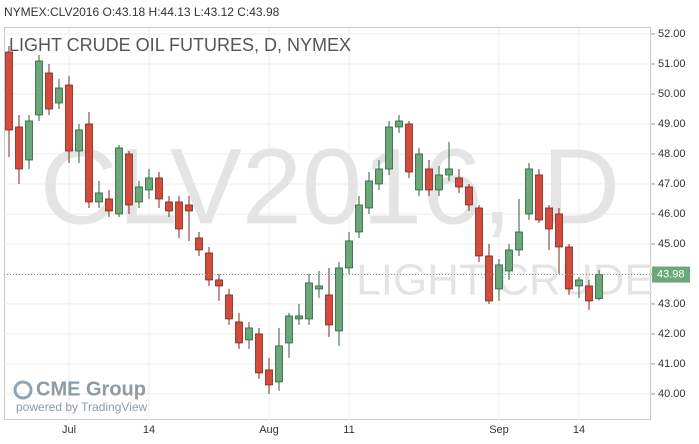  What do you see at coordinates (672, 94) in the screenshot?
I see `y-tick-label: 50.00` at bounding box center [672, 94].